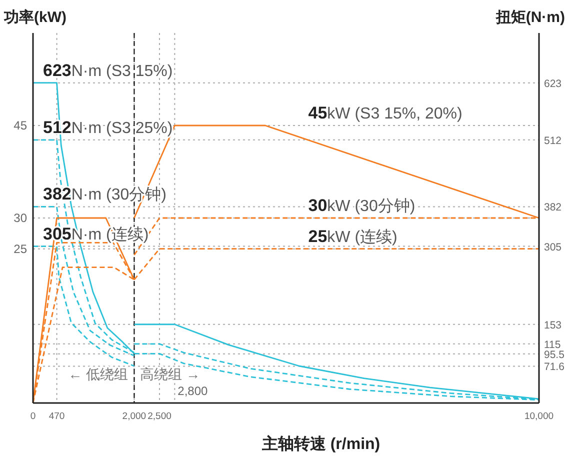 The height and width of the screenshot is (458, 569). Describe the element at coordinates (362, 205) in the screenshot. I see `annotation: 30kW (30分钟)` at that location.